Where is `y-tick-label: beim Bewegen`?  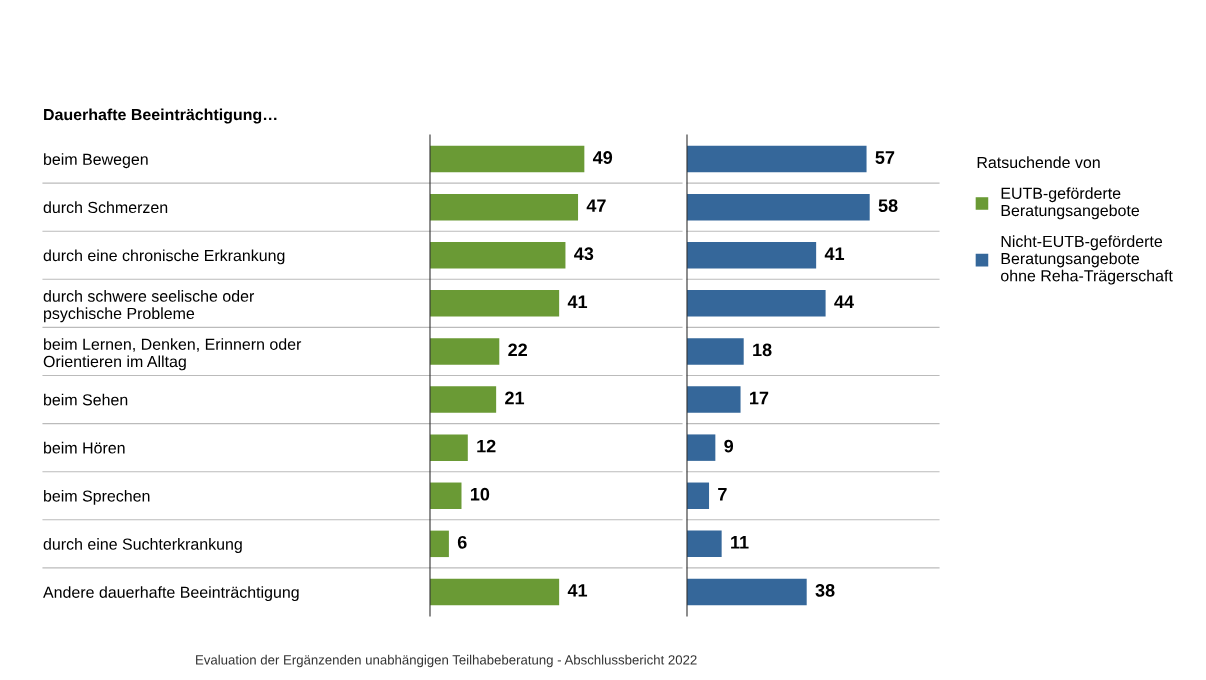
y-tick-label: beim Bewegen is located at coordinates (96, 161).